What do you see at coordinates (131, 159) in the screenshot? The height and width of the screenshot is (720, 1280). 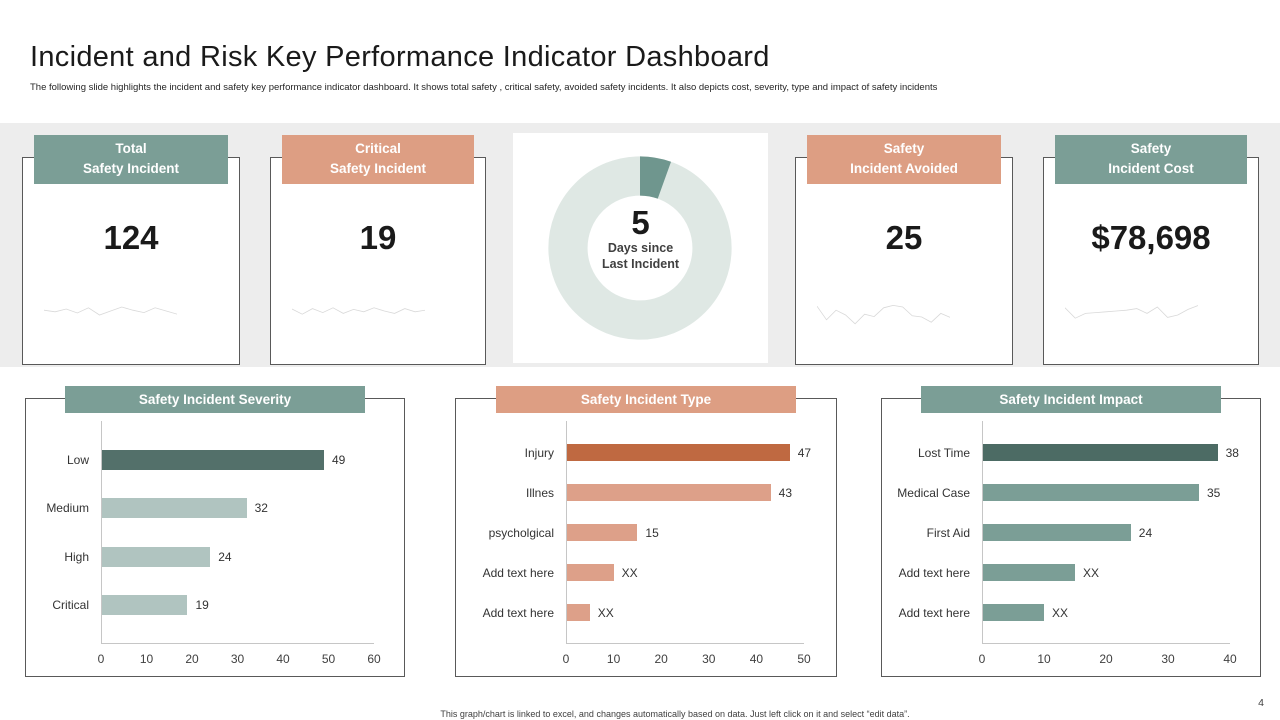 I see `kpi-card-header: Total Safety Incident` at bounding box center [131, 159].